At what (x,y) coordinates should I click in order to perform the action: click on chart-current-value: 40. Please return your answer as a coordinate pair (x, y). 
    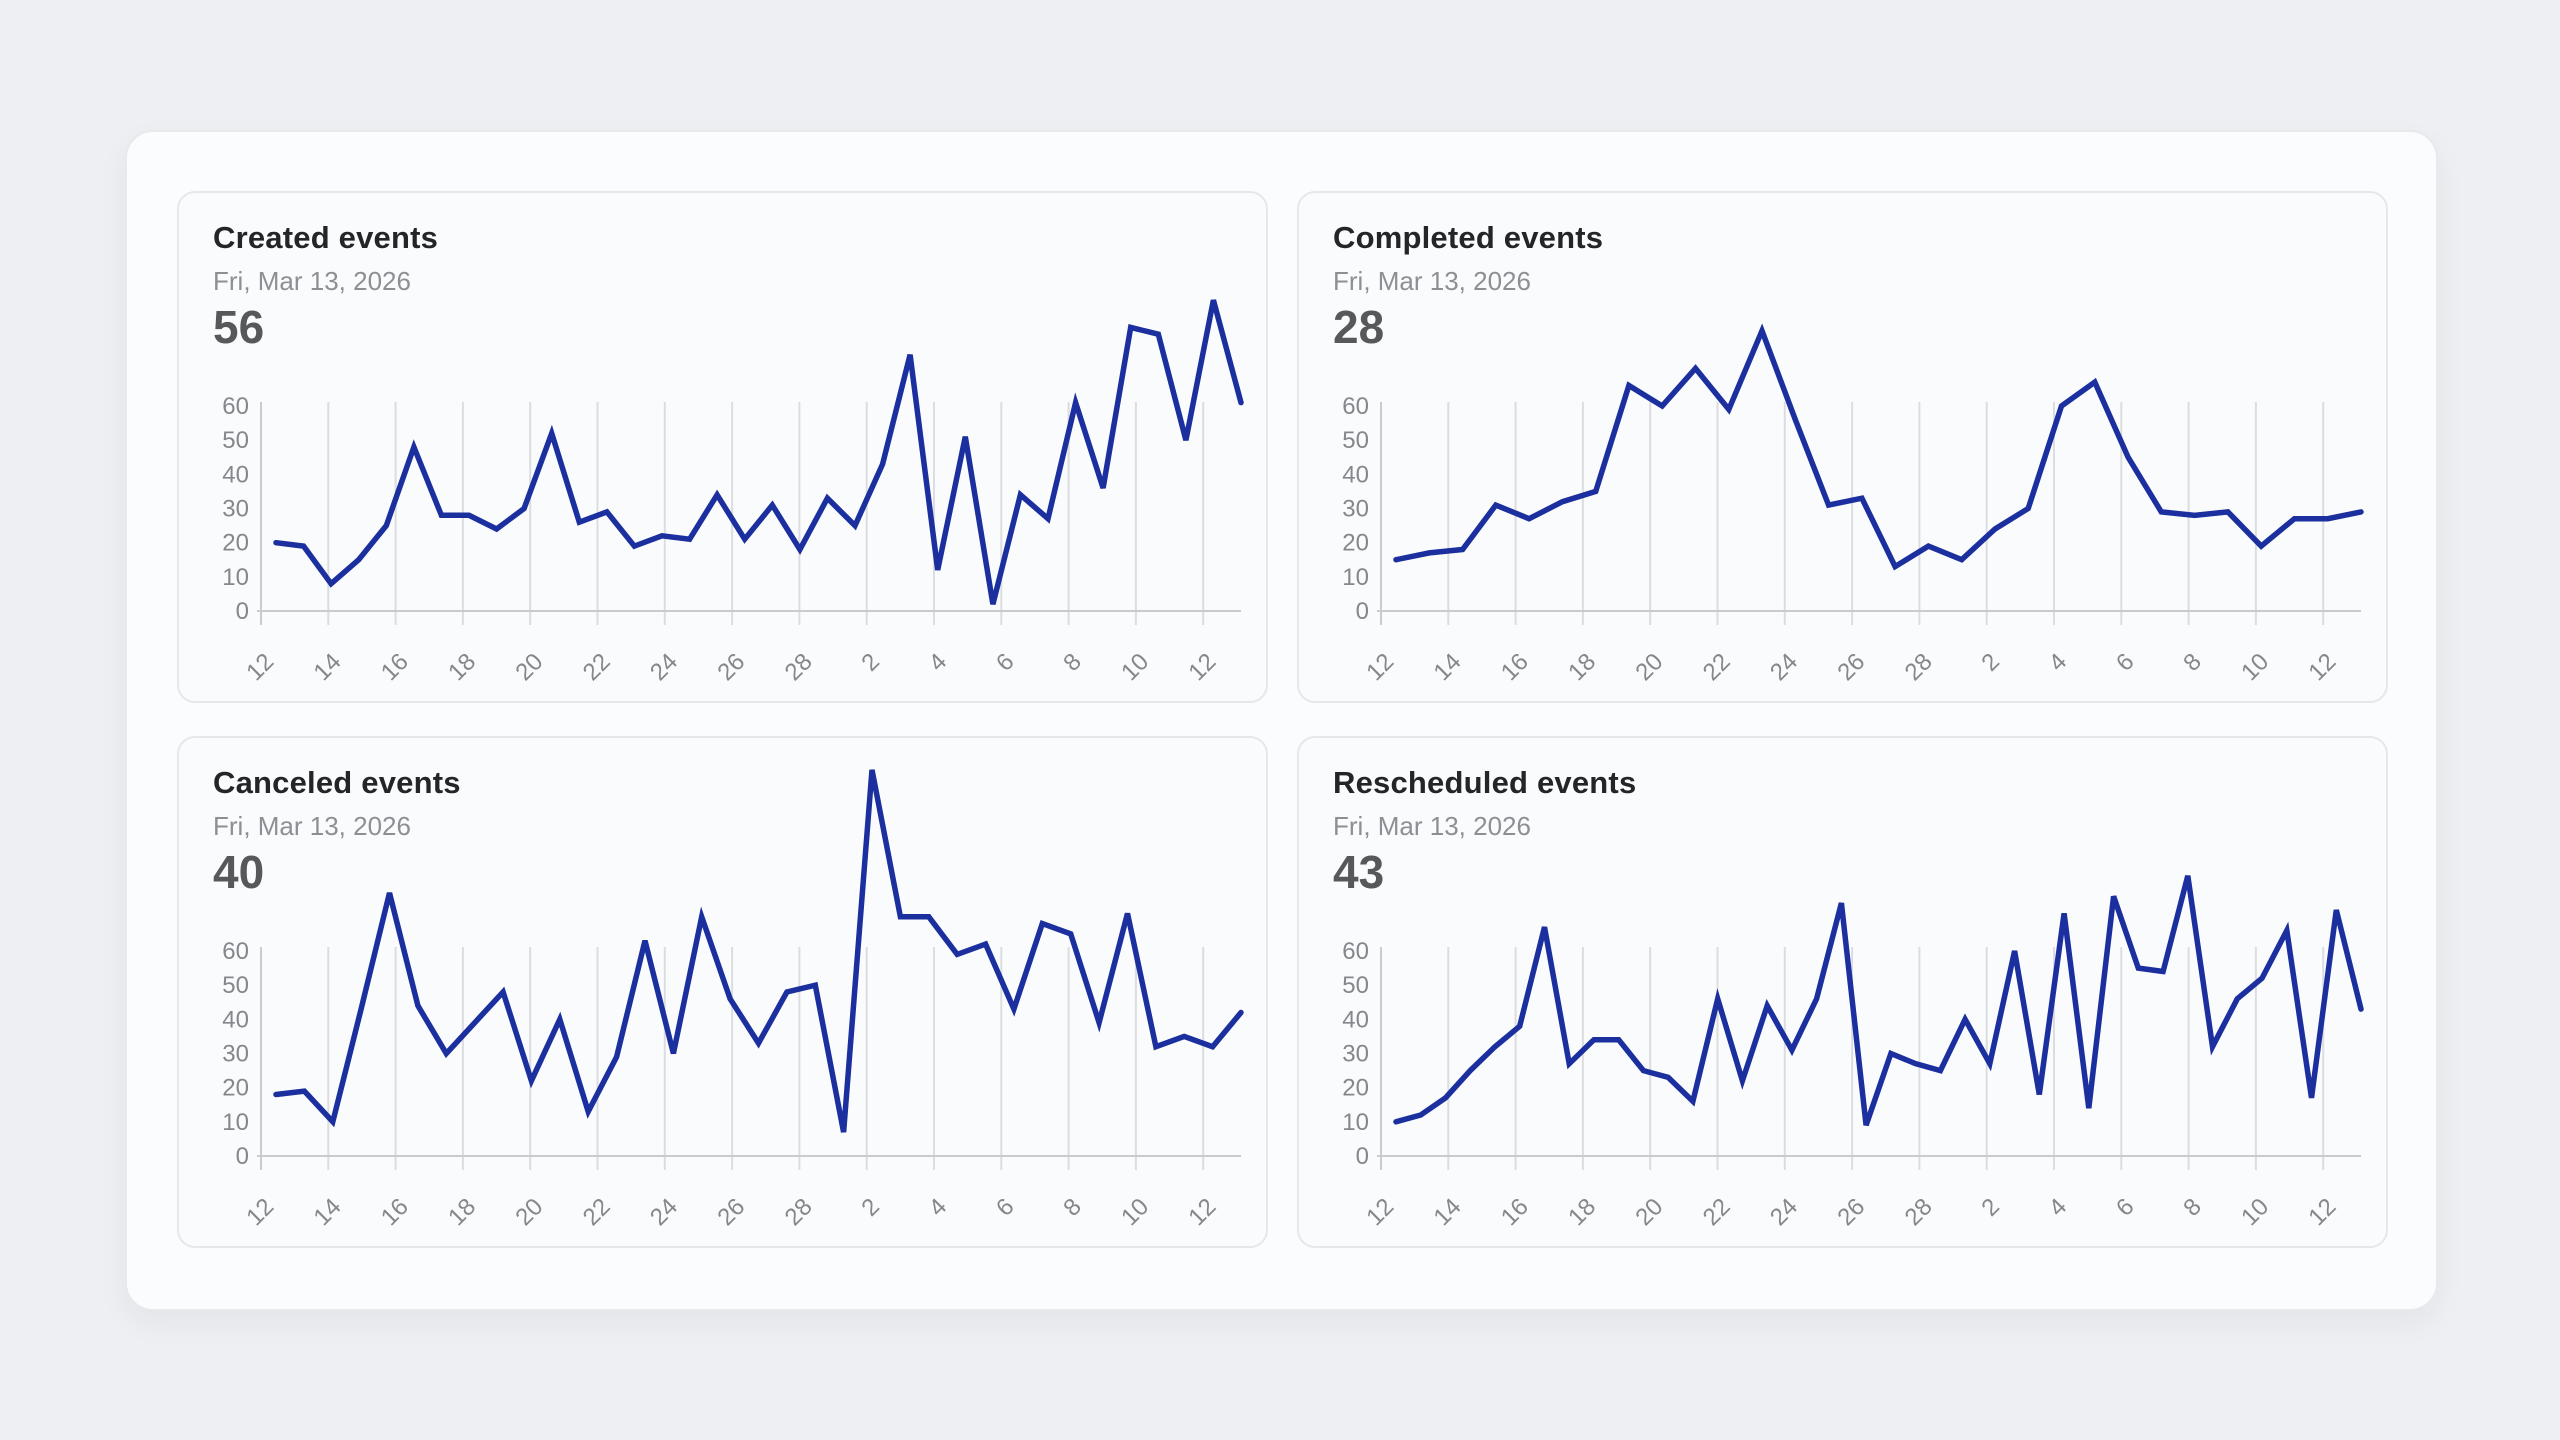
    Looking at the image, I should click on (239, 872).